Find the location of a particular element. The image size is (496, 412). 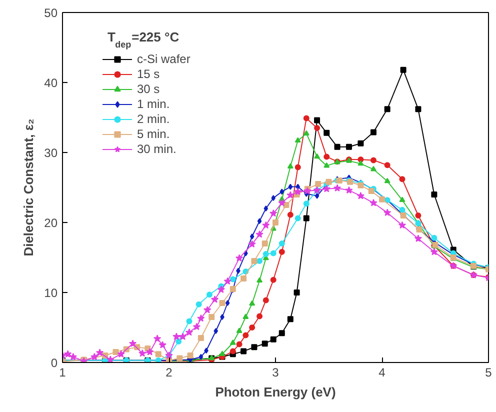

y-axis-title: Dielectric Constant, ε₂ is located at coordinates (28, 187).